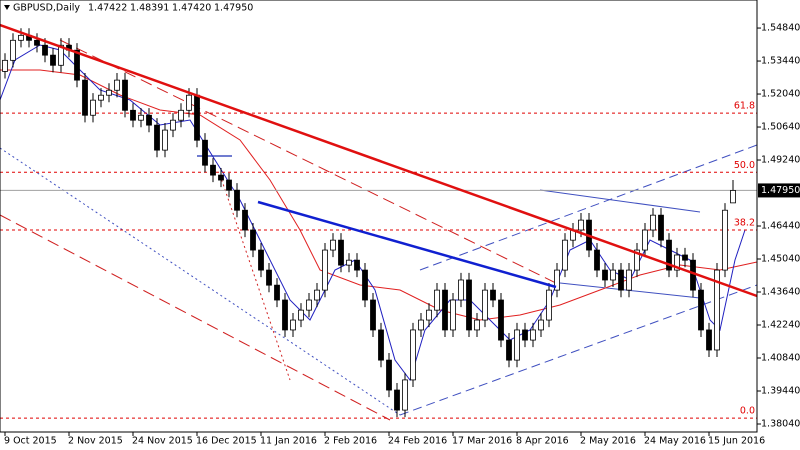  I want to click on quote-value: 1.47422, so click(107, 8).